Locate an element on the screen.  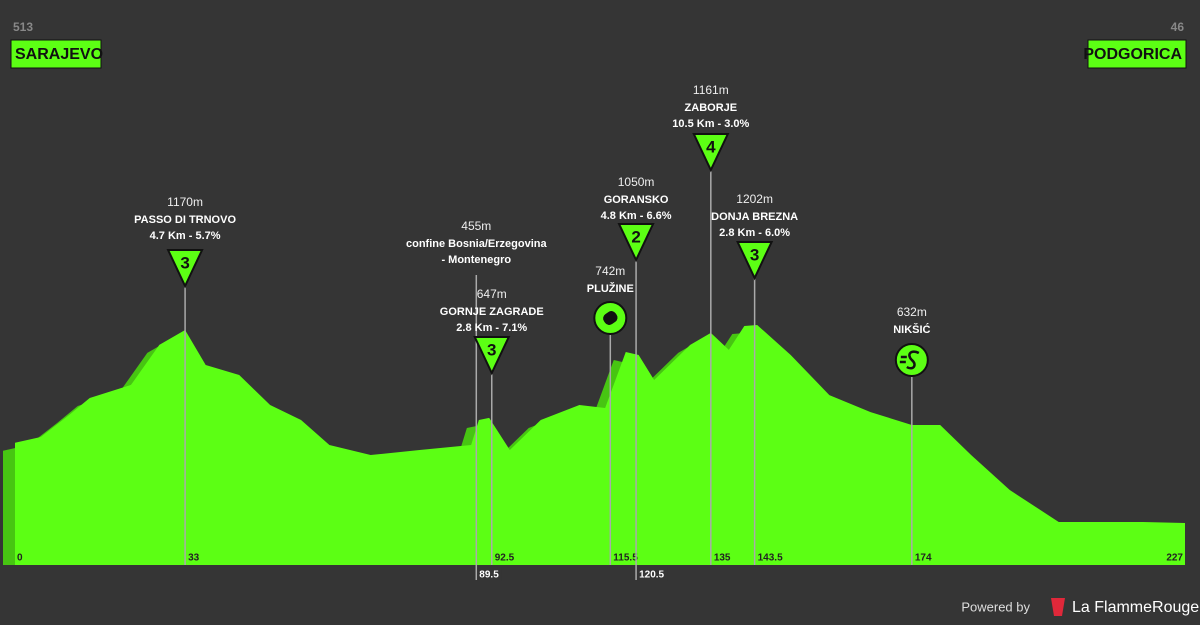
finish-box is located at coordinates (1137, 54).